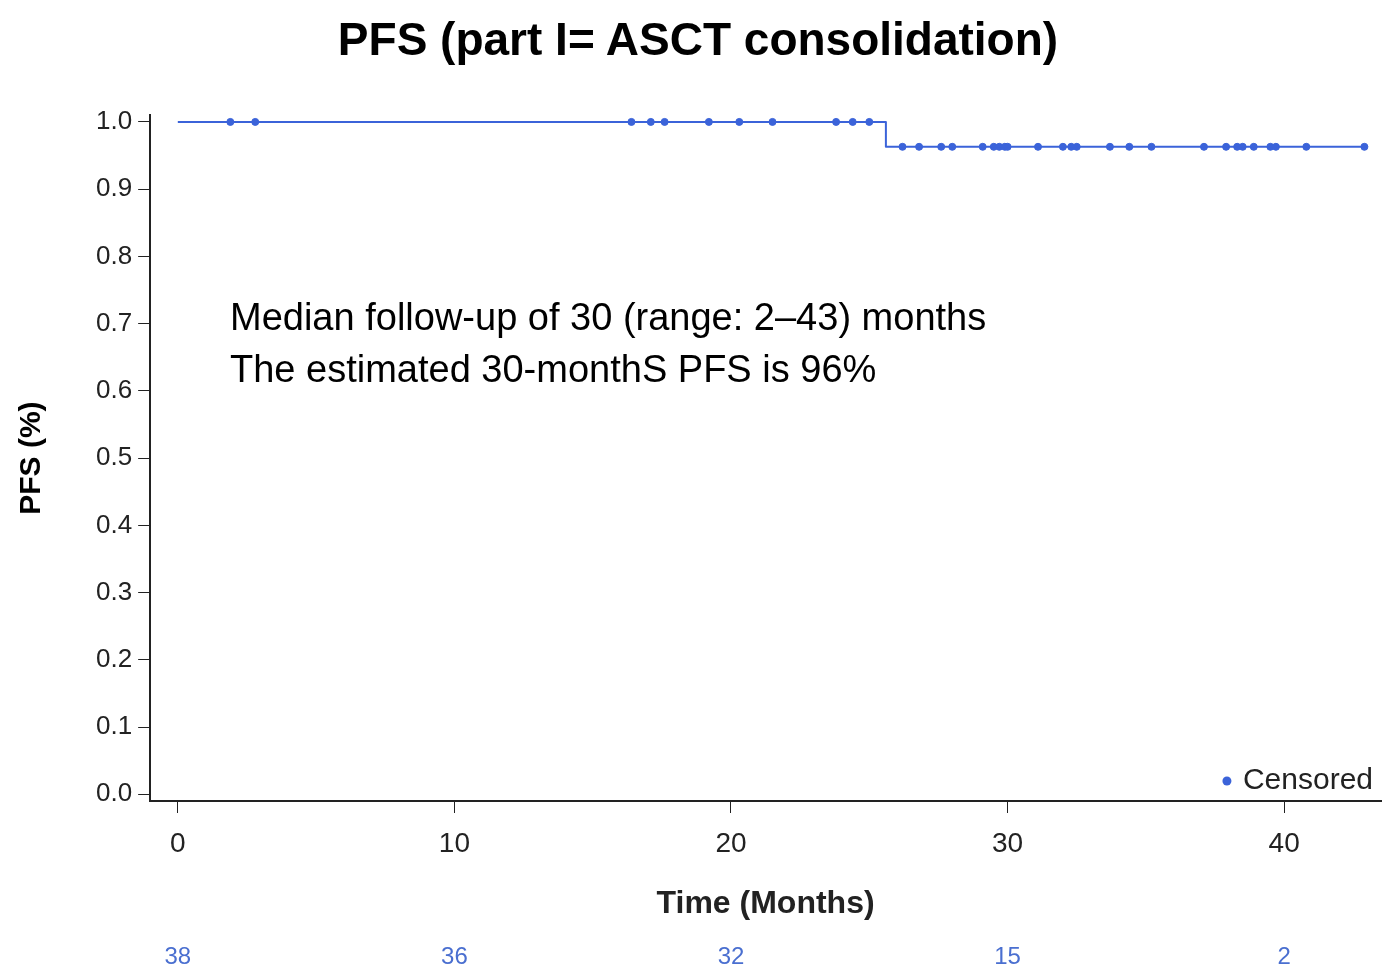  Describe the element at coordinates (1284, 954) in the screenshot. I see `text: 2` at that location.